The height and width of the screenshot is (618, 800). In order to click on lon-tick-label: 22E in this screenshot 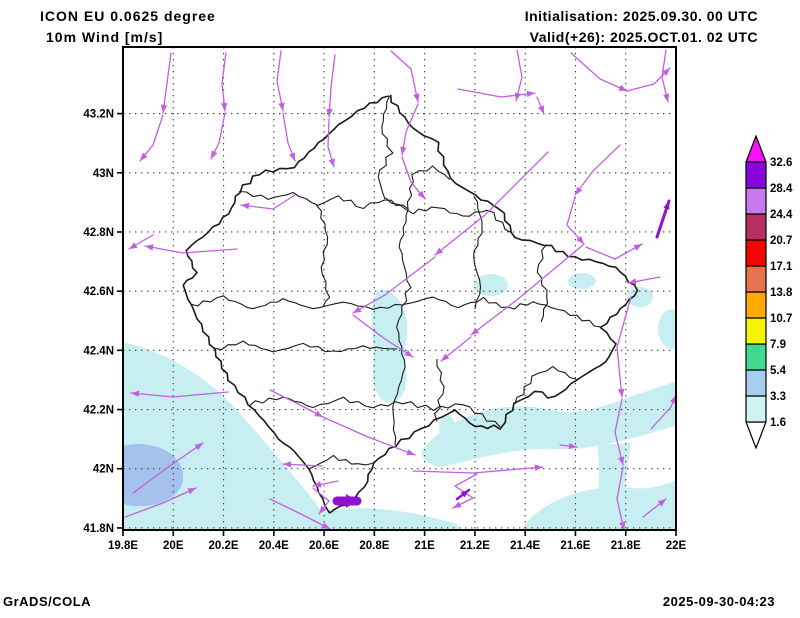, I will do `click(676, 546)`.